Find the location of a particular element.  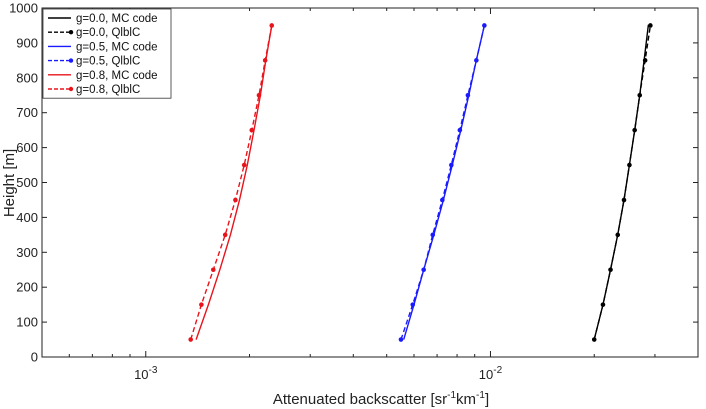

legend-label: g=0.0, MC code is located at coordinates (117, 19).